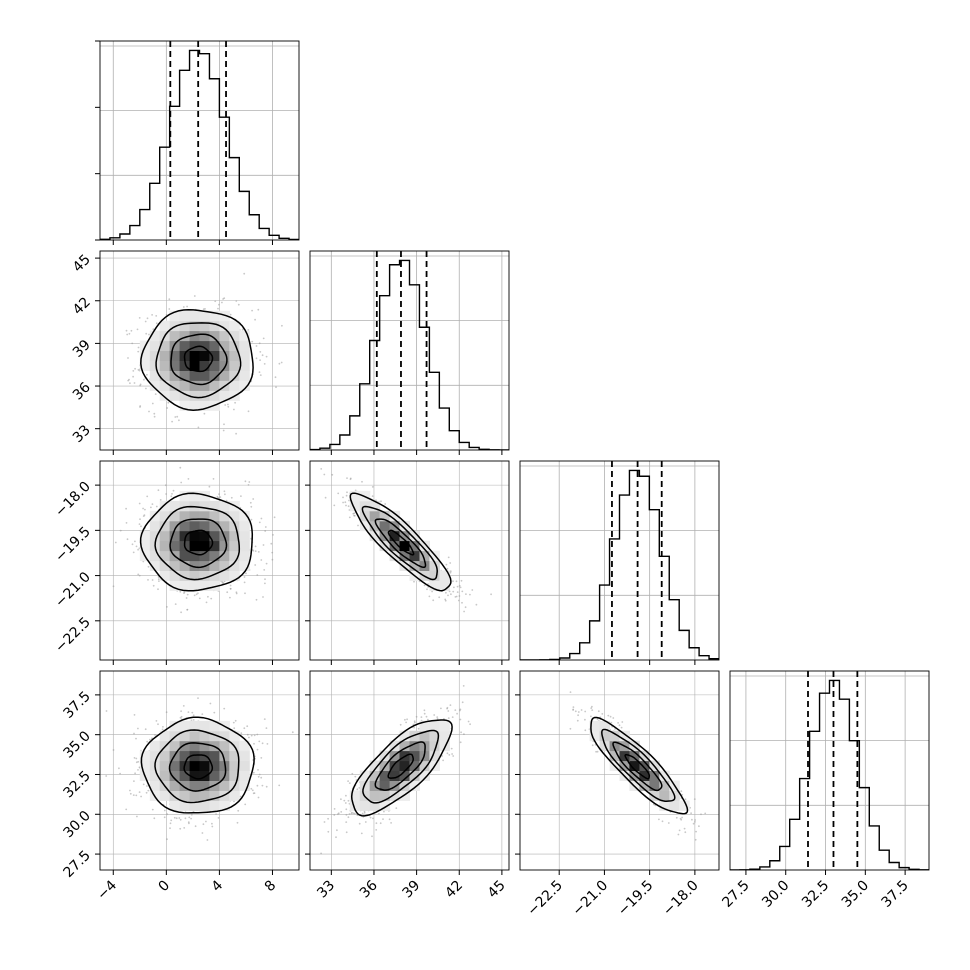 The width and height of the screenshot is (970, 970). What do you see at coordinates (636, 899) in the screenshot?
I see `x-tick-label-2-2: −19.5` at bounding box center [636, 899].